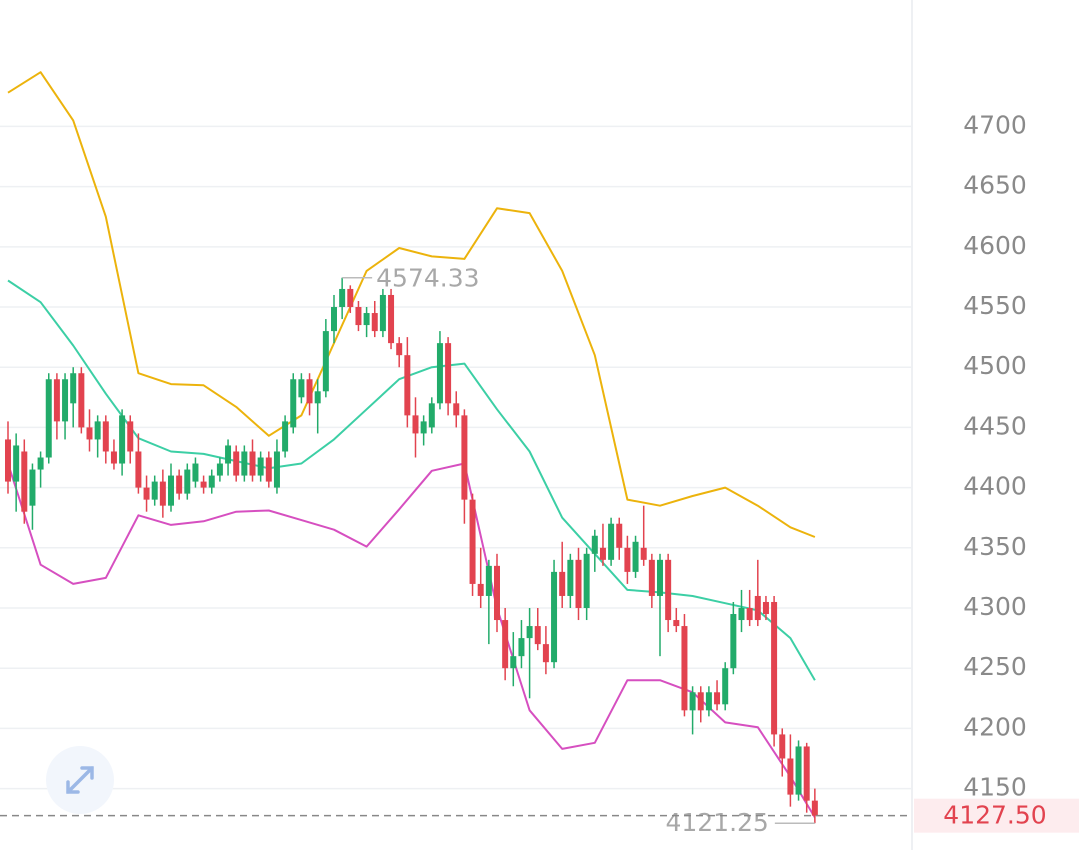  I want to click on y-tick-label: 4650, so click(995, 185).